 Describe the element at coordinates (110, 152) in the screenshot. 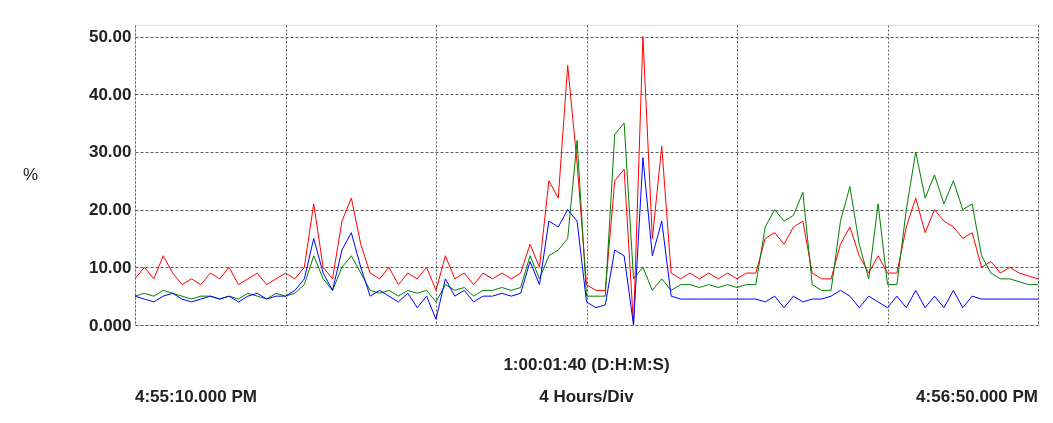

I see `y-tick-label: 30.00` at that location.